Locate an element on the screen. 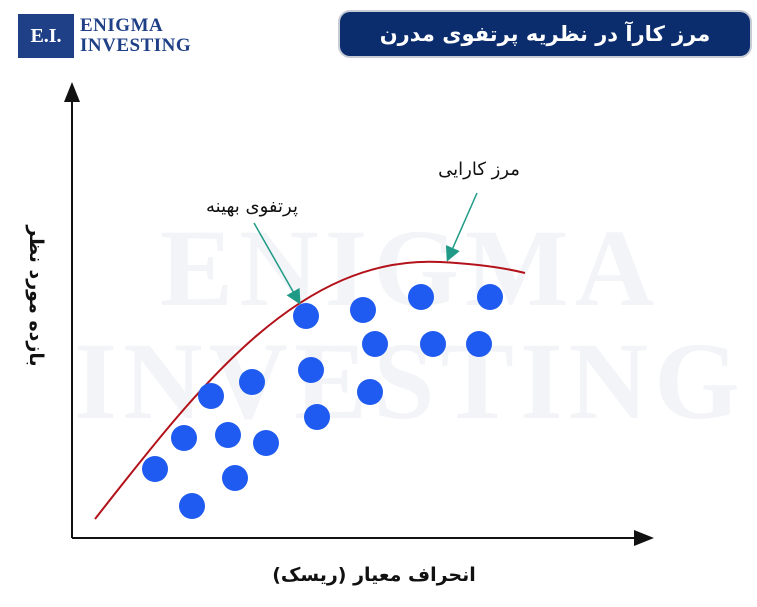 Image resolution: width=757 pixels, height=607 pixels. logo-badge: E.I. is located at coordinates (46, 36).